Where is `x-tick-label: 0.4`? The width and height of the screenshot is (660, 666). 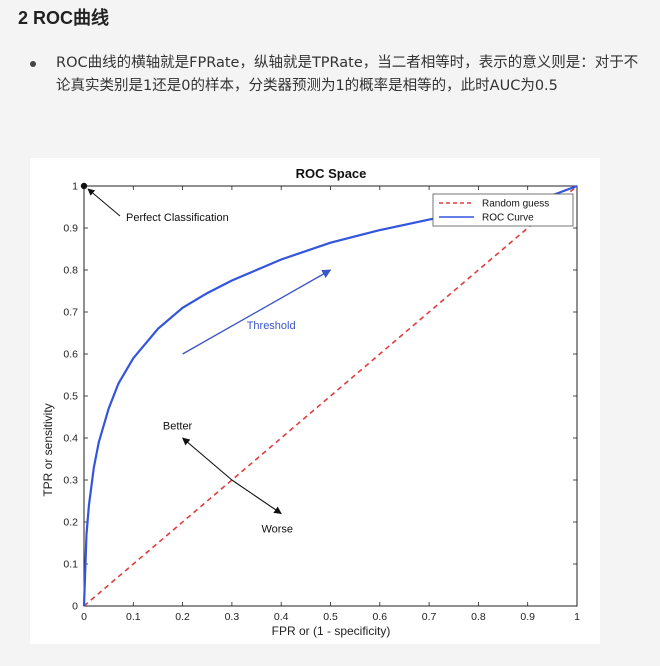
x-tick-label: 0.4 is located at coordinates (281, 617).